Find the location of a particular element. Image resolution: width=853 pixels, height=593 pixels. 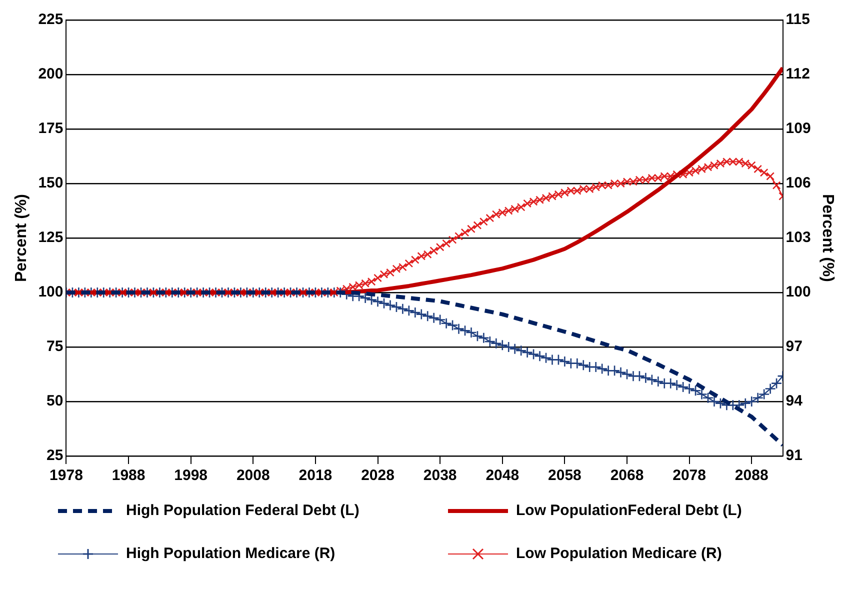

x-tick-label: 2038 is located at coordinates (440, 475).